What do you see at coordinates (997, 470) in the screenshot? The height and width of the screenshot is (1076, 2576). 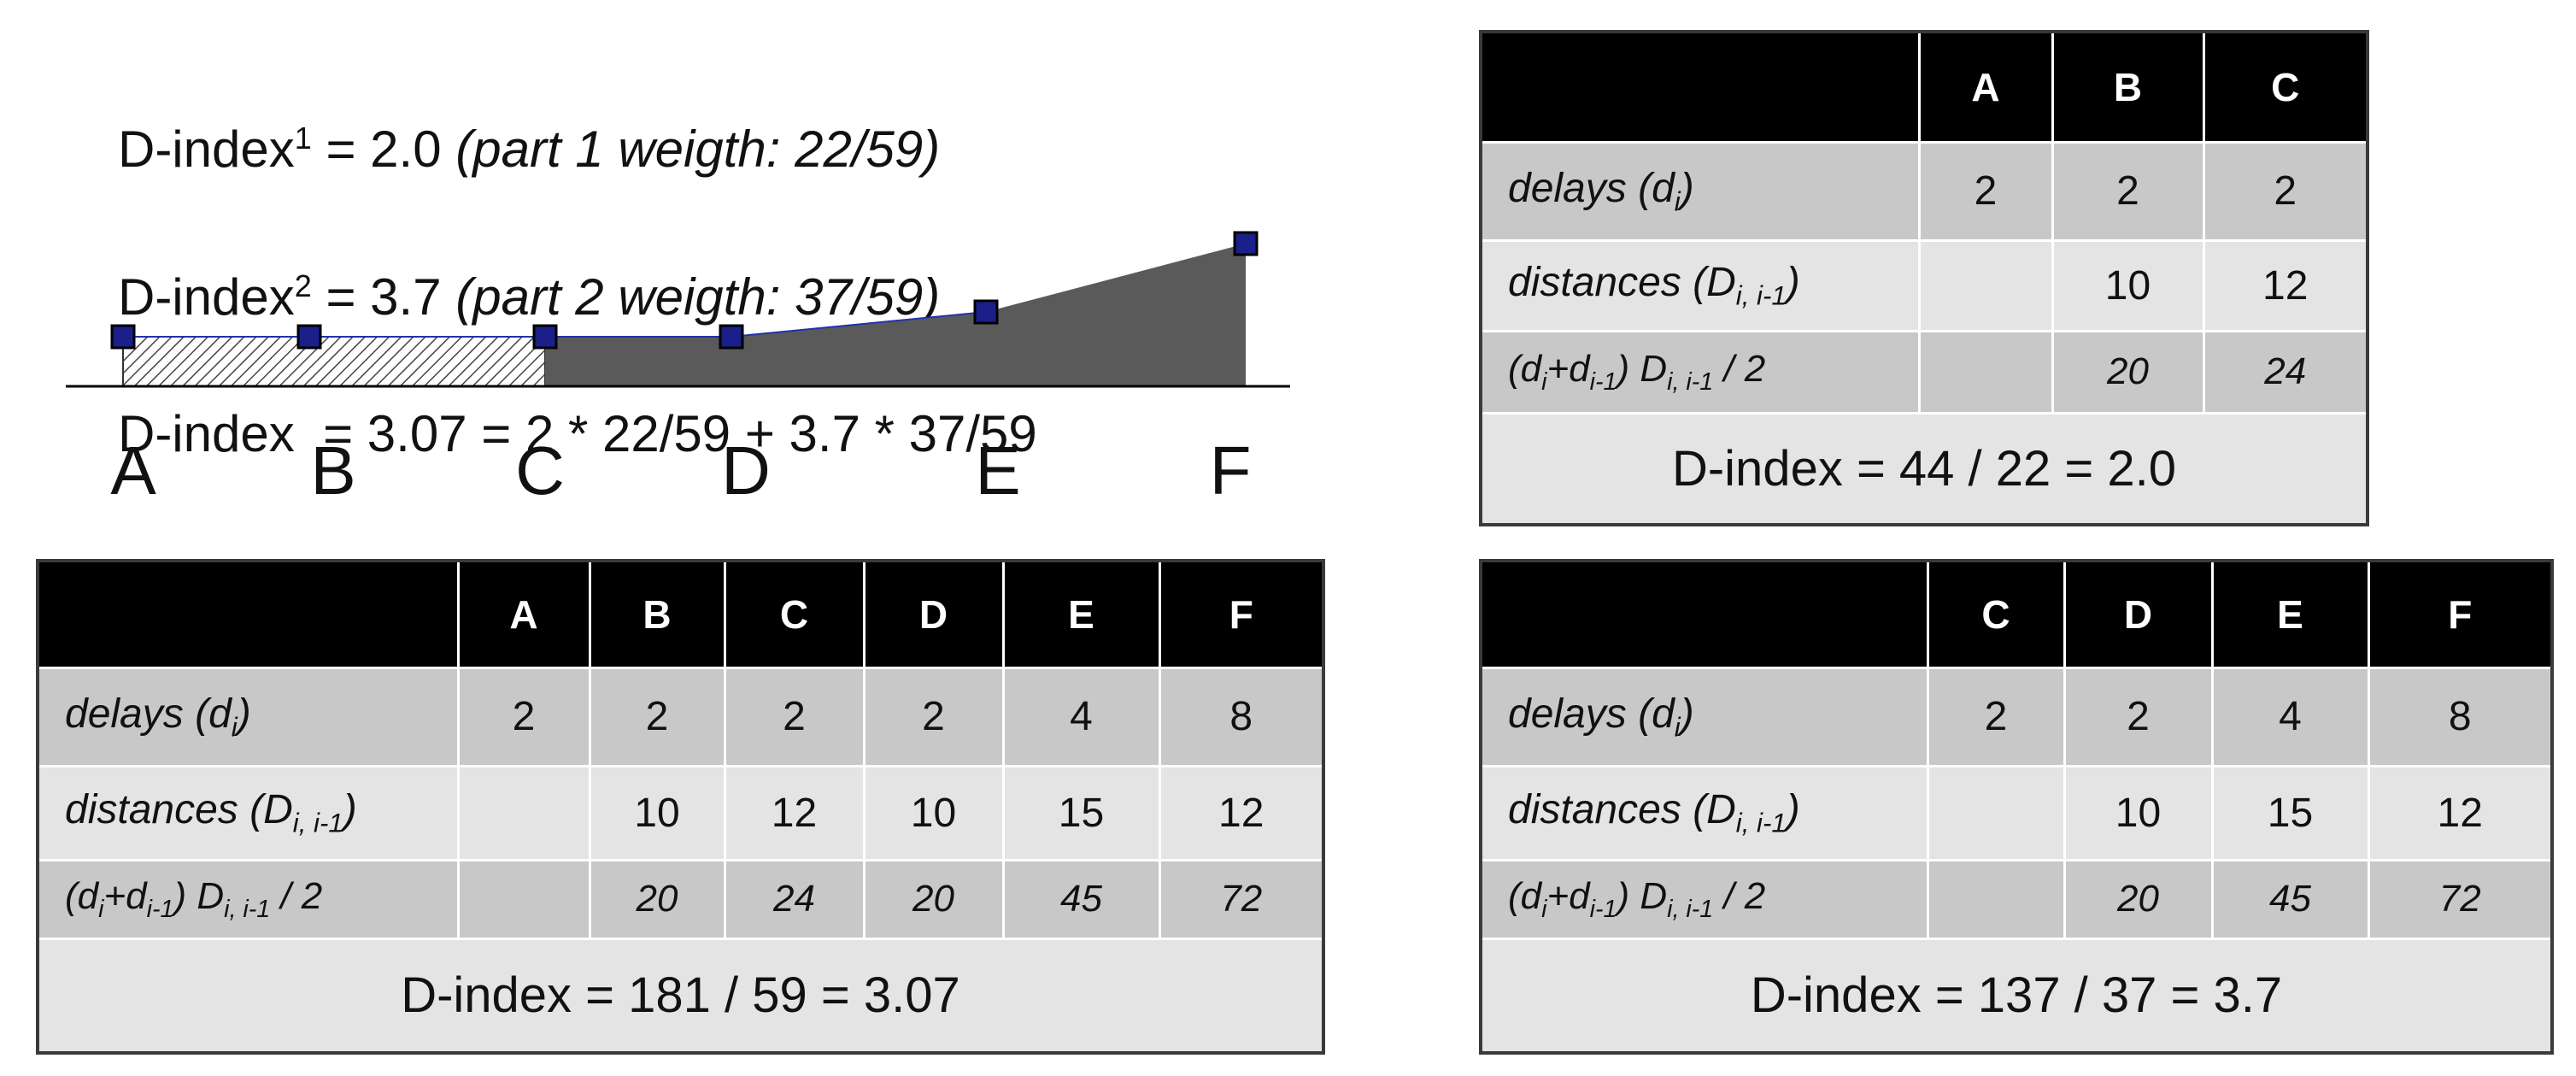 I see `point-label: E` at bounding box center [997, 470].